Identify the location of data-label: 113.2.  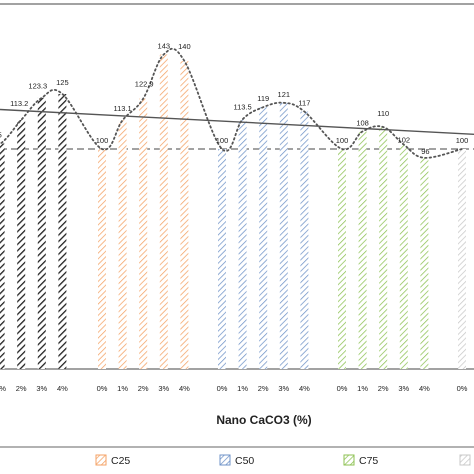
(19, 103).